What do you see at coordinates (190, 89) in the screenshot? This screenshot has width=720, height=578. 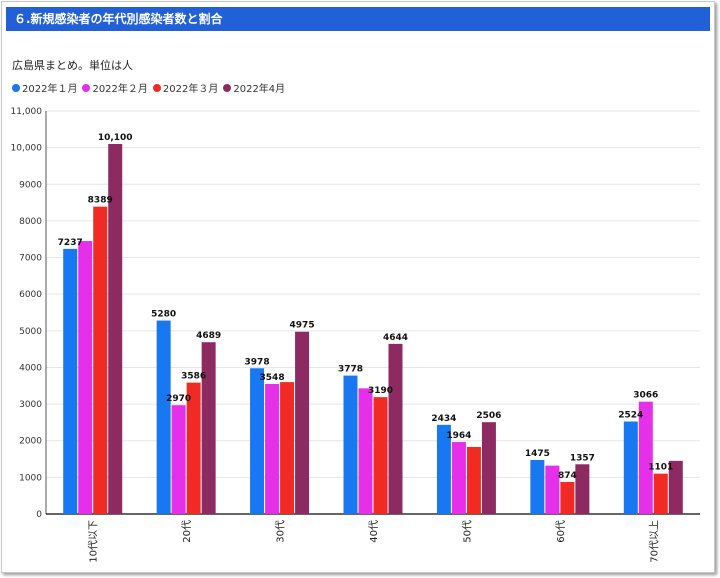 I see `legend-label-mar: 2022年３月` at bounding box center [190, 89].